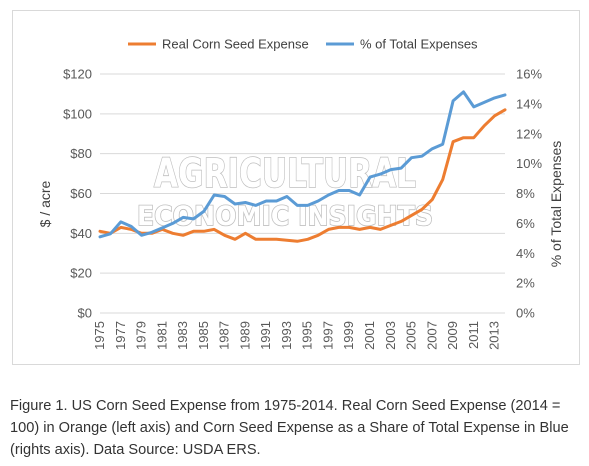  I want to click on x-tick-label: 1995, so click(307, 335).